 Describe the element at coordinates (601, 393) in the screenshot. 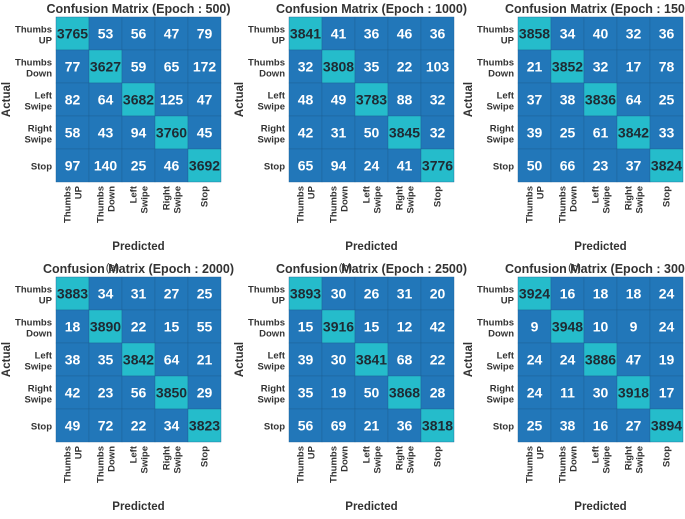

I see `cell-value-label: 30` at that location.